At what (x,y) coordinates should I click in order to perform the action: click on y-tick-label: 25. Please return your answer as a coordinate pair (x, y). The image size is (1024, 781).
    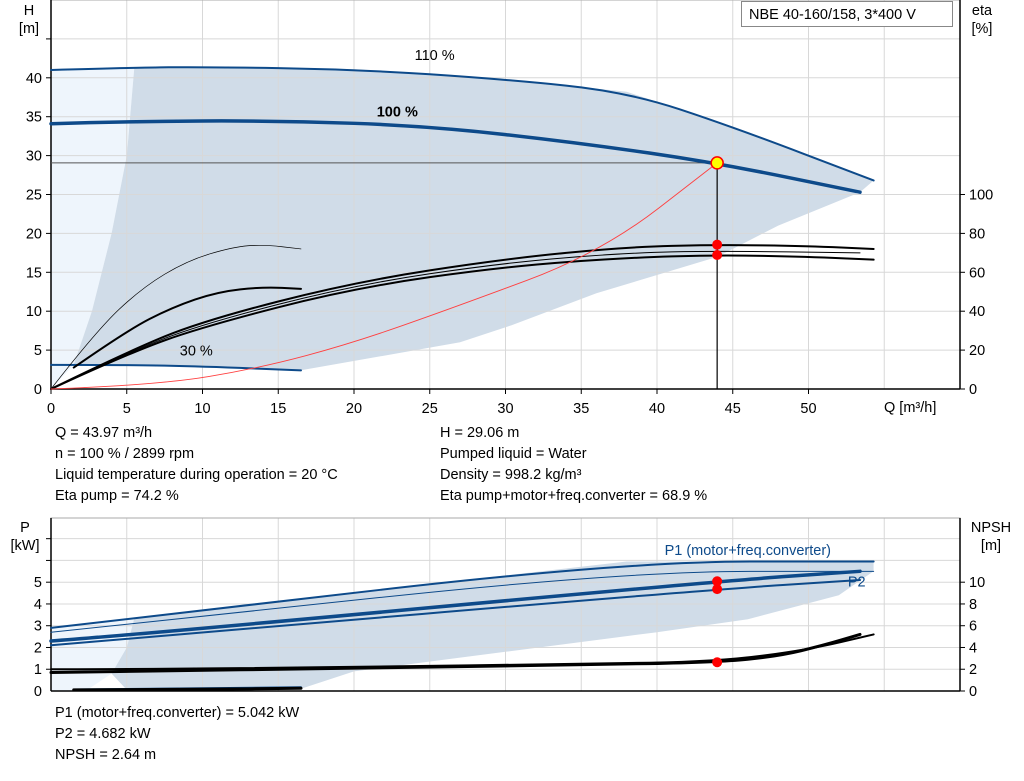
    Looking at the image, I should click on (34, 196).